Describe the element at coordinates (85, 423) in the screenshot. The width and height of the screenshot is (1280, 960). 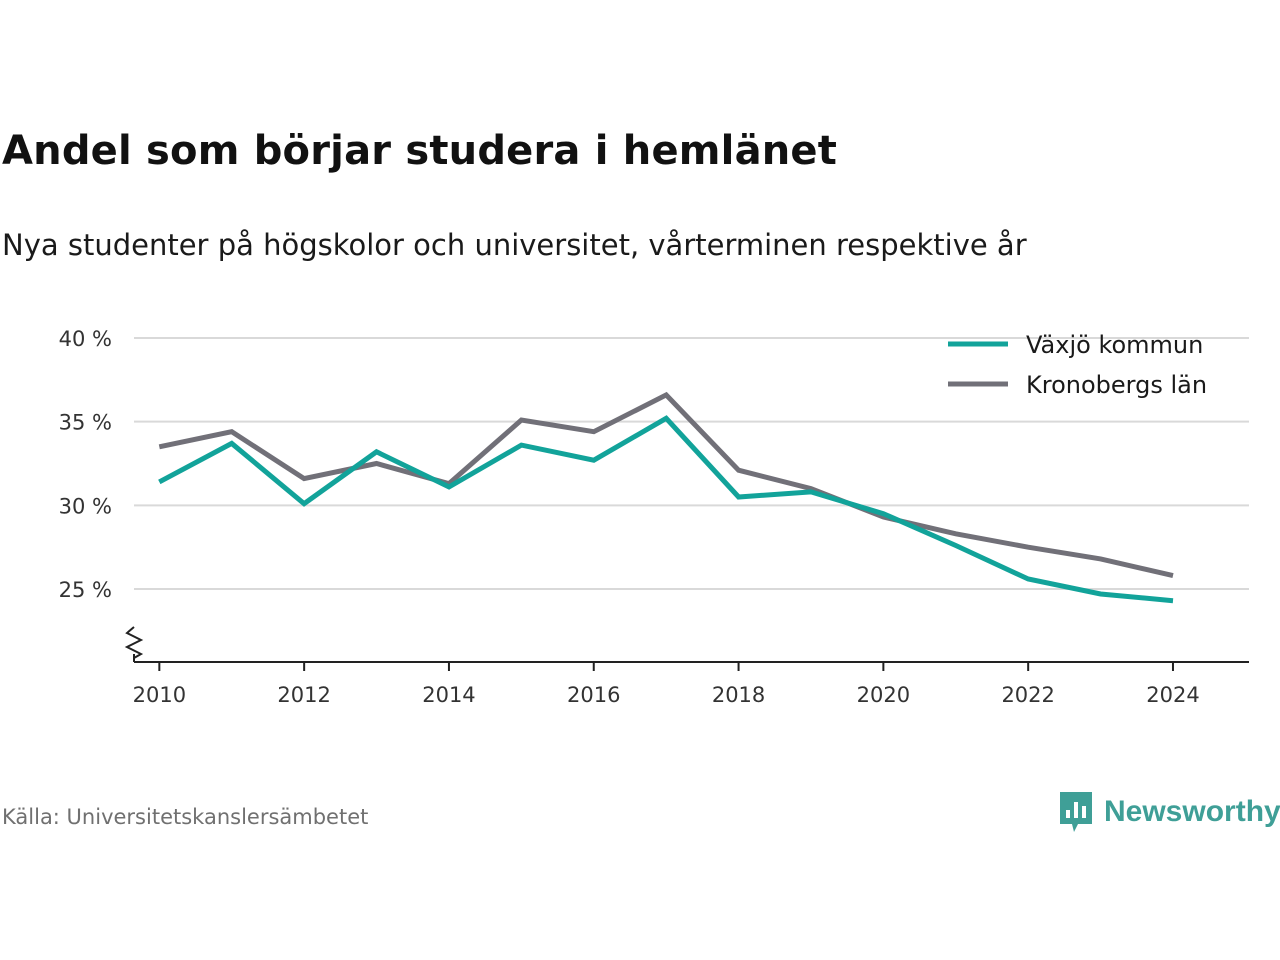
I see `y-tick-label: 35 %` at that location.